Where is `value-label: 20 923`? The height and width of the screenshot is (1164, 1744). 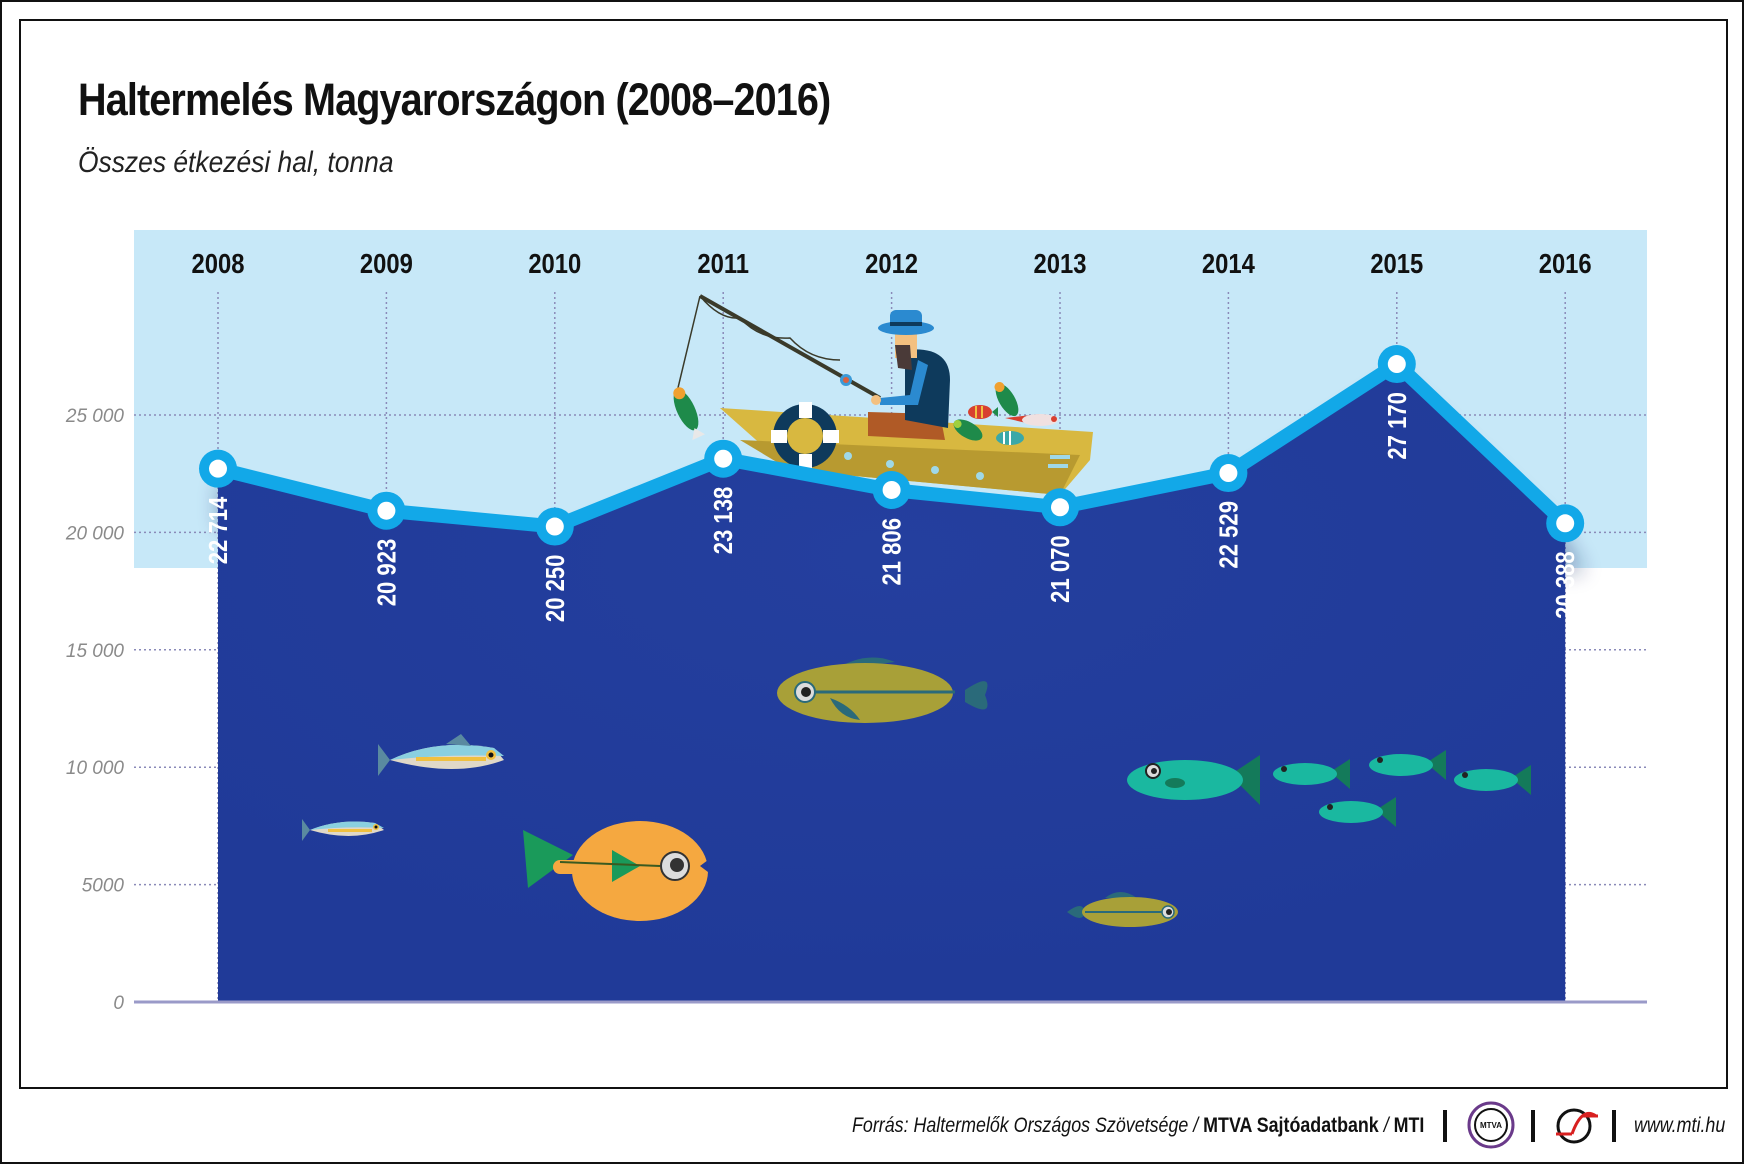 value-label: 20 923 is located at coordinates (387, 573).